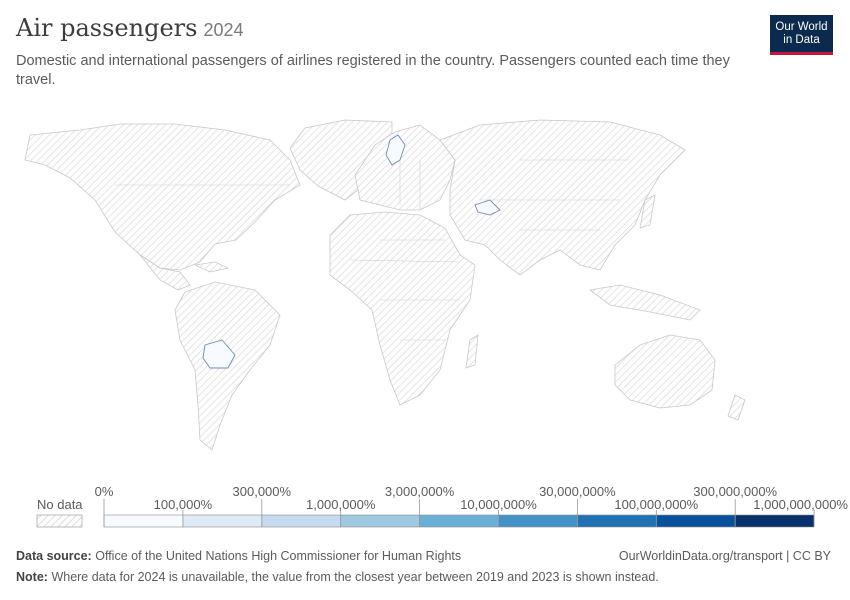  Describe the element at coordinates (60, 504) in the screenshot. I see `legend-no-data-label: No data` at that location.